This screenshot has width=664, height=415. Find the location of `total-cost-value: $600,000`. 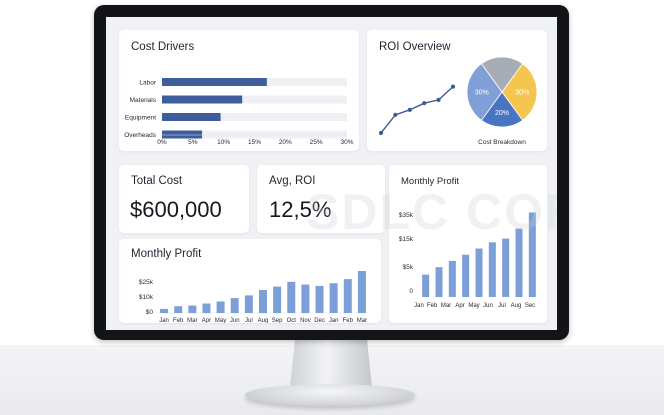

total-cost-value: $600,000 is located at coordinates (176, 209).